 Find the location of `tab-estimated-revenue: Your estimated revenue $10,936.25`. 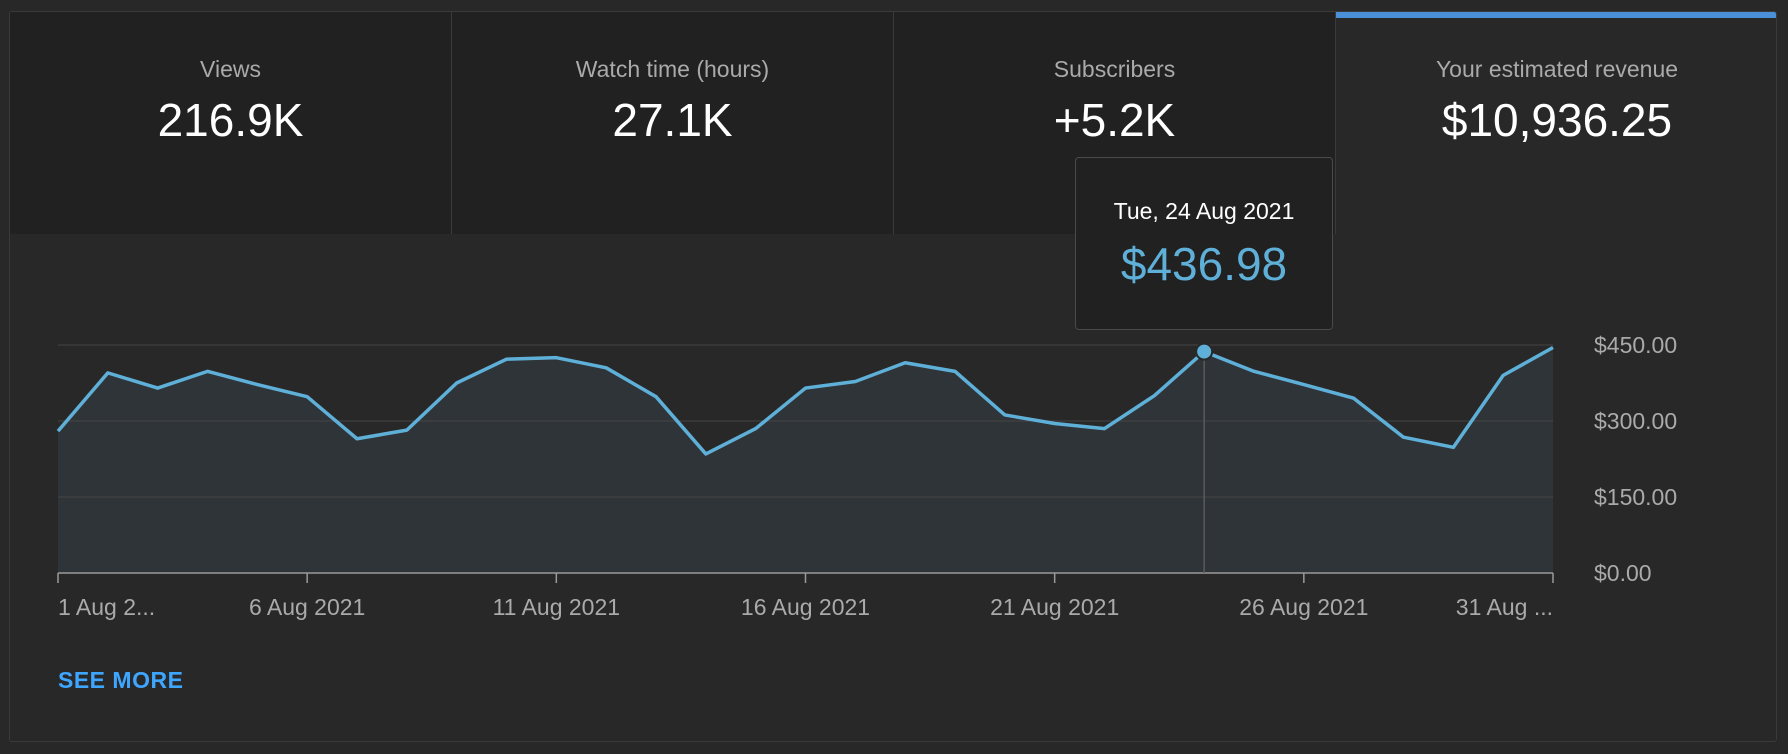

tab-estimated-revenue: Your estimated revenue $10,936.25 is located at coordinates (1556, 123).